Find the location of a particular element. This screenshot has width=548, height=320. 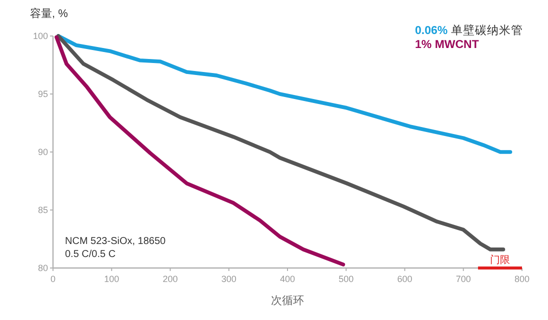

annotation: 0.5 C/0.5 C is located at coordinates (90, 254).